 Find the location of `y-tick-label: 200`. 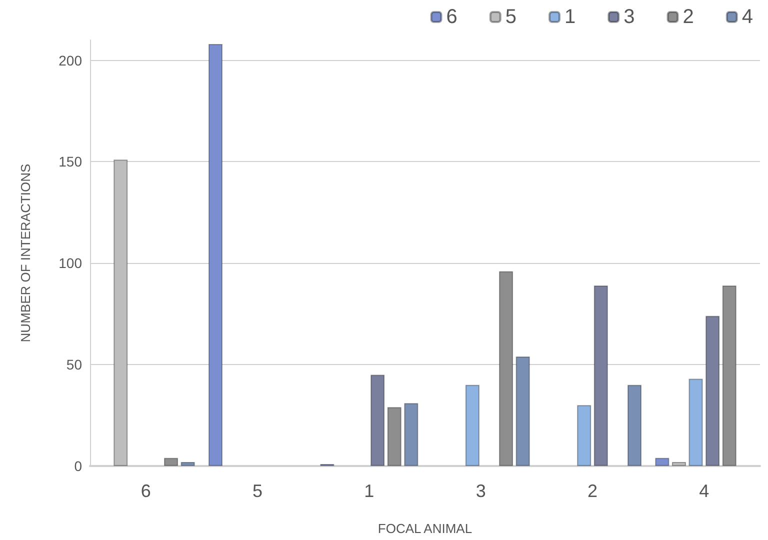

y-tick-label: 200 is located at coordinates (70, 60).